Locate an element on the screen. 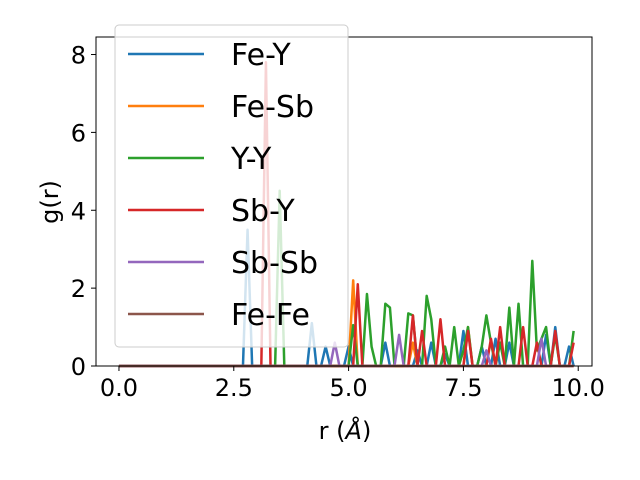 The height and width of the screenshot is (480, 640). x-axis-label-text: r ( is located at coordinates (332, 431).